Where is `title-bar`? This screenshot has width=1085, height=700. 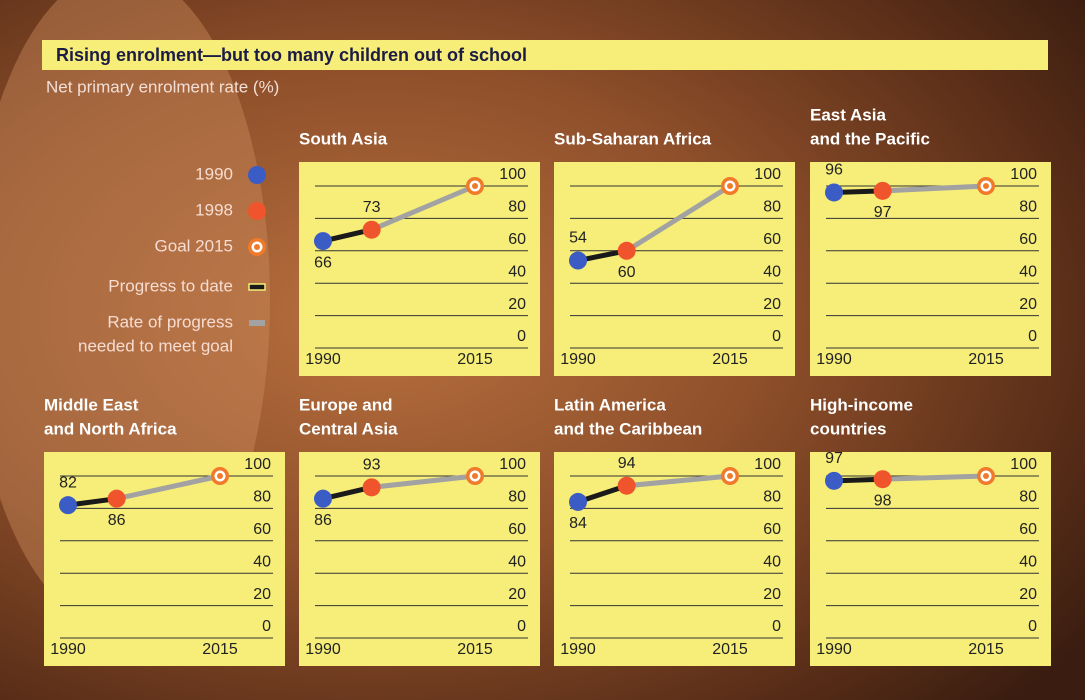
title-bar is located at coordinates (545, 55).